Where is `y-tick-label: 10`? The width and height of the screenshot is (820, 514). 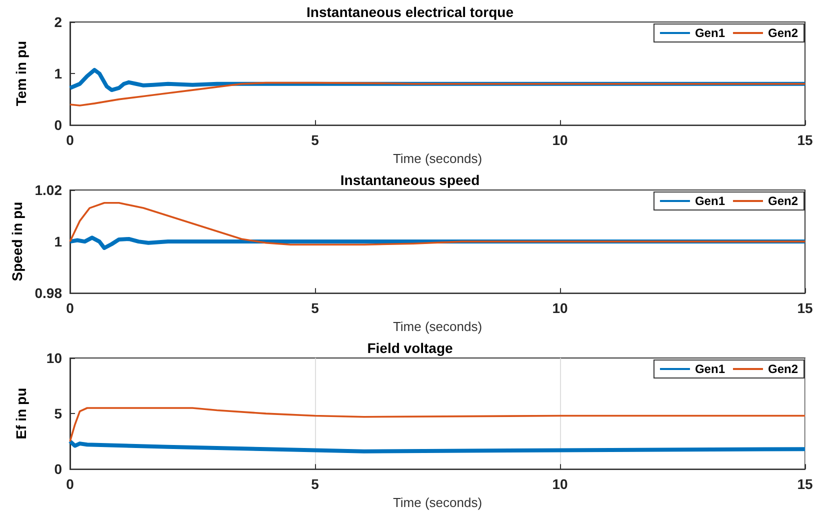
y-tick-label: 10 is located at coordinates (54, 358).